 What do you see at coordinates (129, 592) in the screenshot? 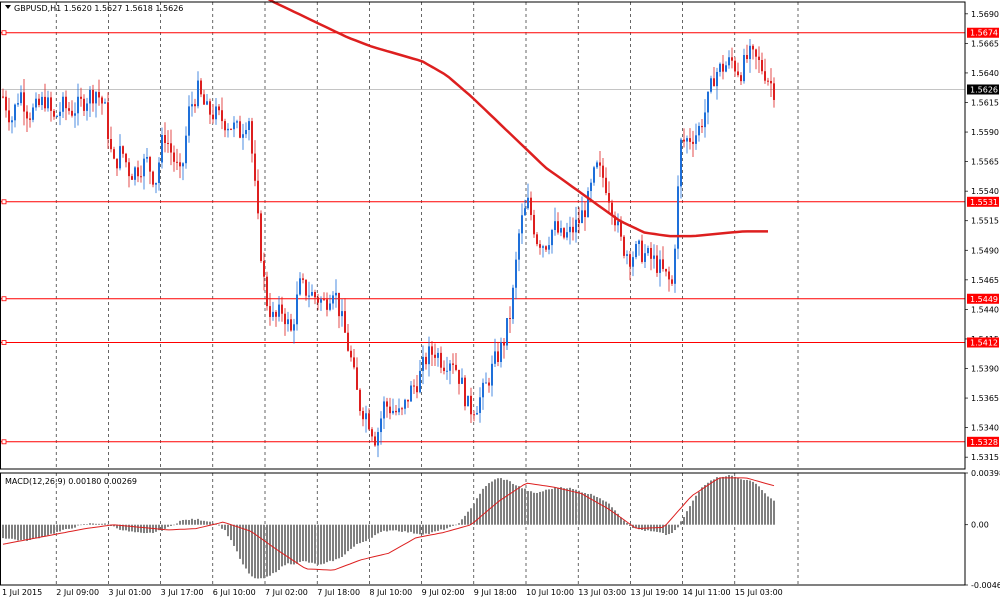
I see `x-tick-label: 3 Jul 01:00` at bounding box center [129, 592].